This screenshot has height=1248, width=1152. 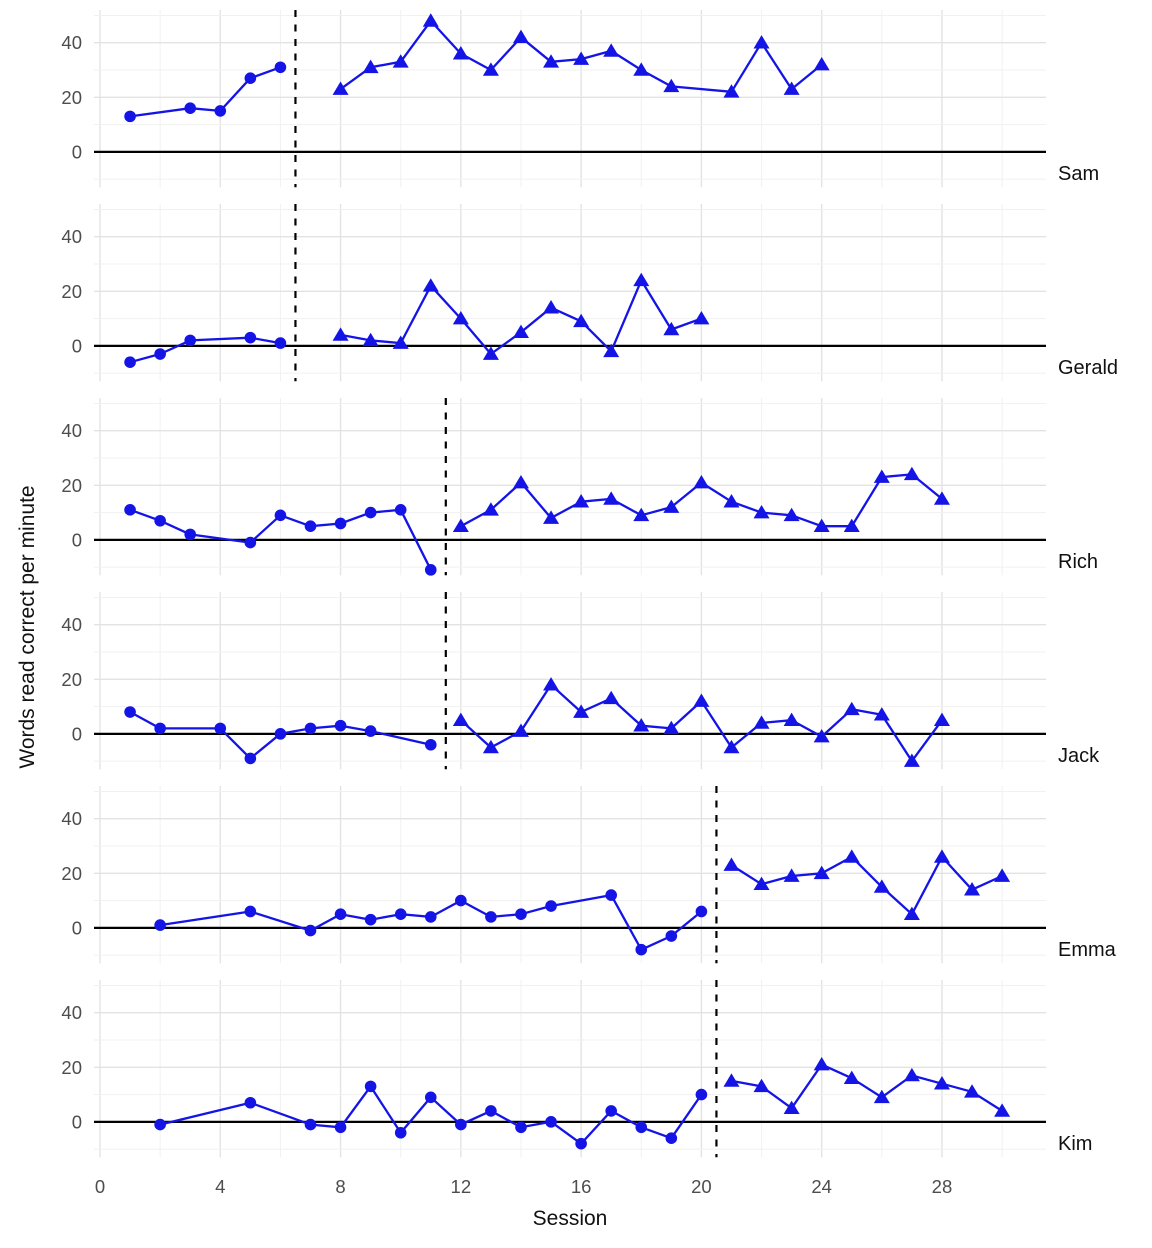 I want to click on data-line-intervention, so click(x=866, y=885).